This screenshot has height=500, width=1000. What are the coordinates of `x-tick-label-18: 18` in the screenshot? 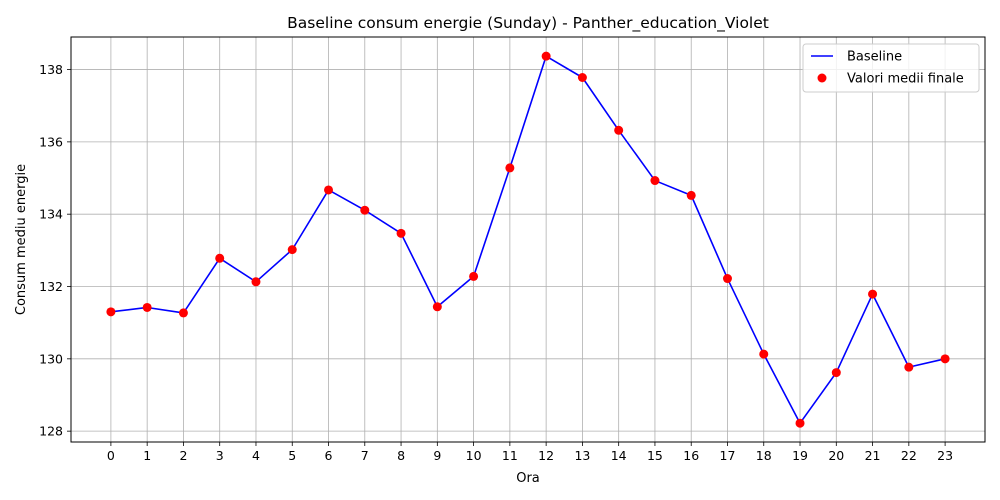 It's located at (764, 455).